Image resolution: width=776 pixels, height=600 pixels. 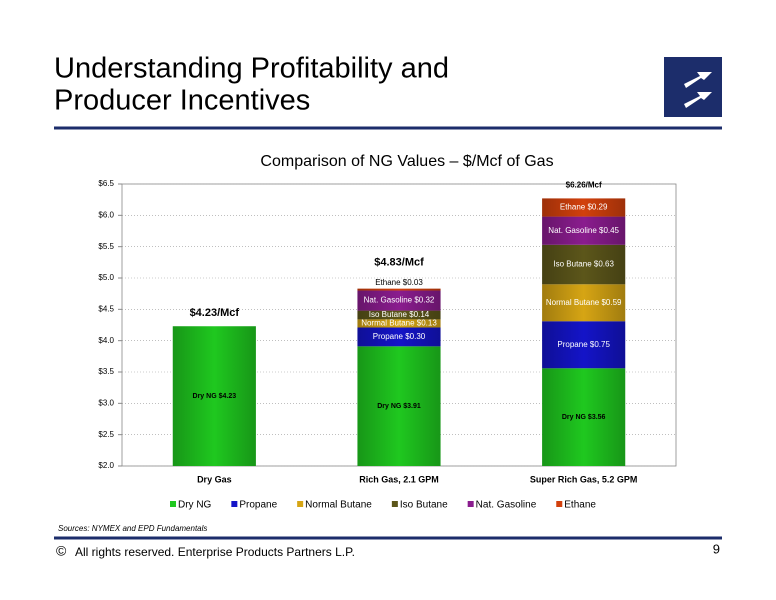 I want to click on data-label: Iso Butane $0.63, so click(x=583, y=264).